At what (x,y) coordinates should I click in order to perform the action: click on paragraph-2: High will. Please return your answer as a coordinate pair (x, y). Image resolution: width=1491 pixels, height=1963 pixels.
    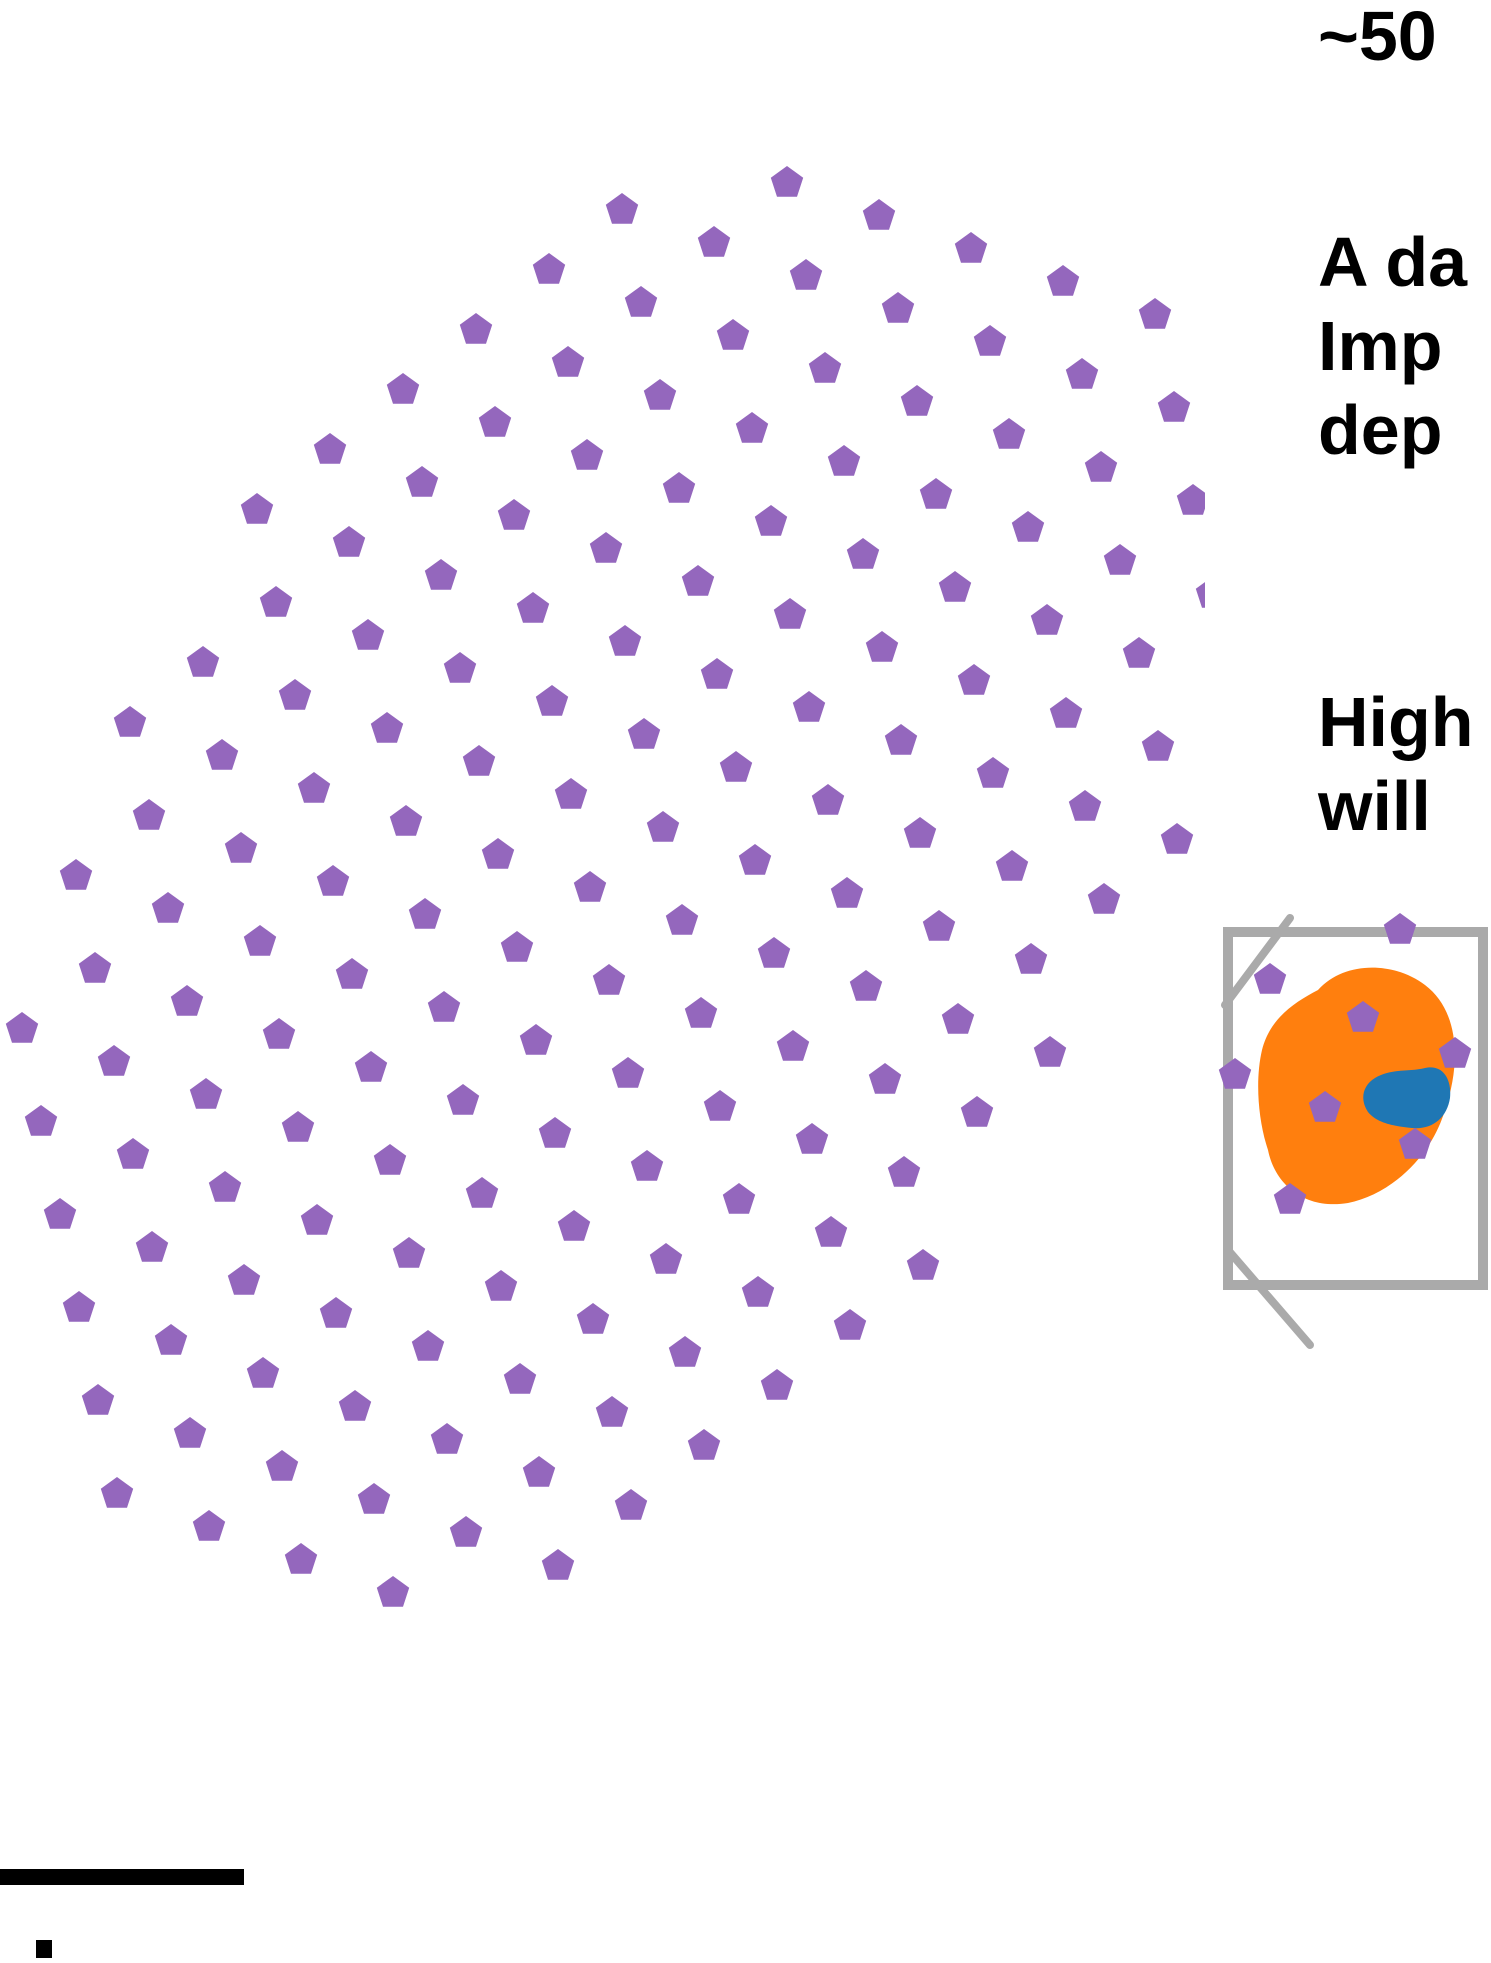
    Looking at the image, I should click on (1396, 764).